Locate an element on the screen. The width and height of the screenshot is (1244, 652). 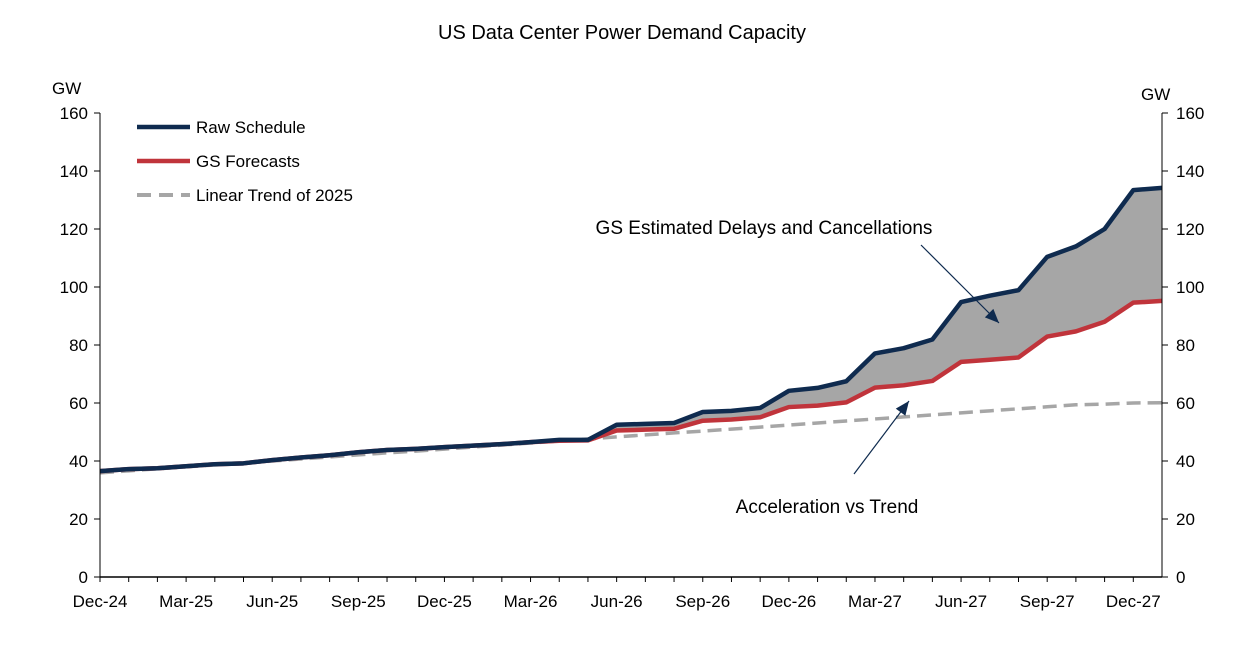
annotation-delays-arrow-head is located at coordinates (991, 315).